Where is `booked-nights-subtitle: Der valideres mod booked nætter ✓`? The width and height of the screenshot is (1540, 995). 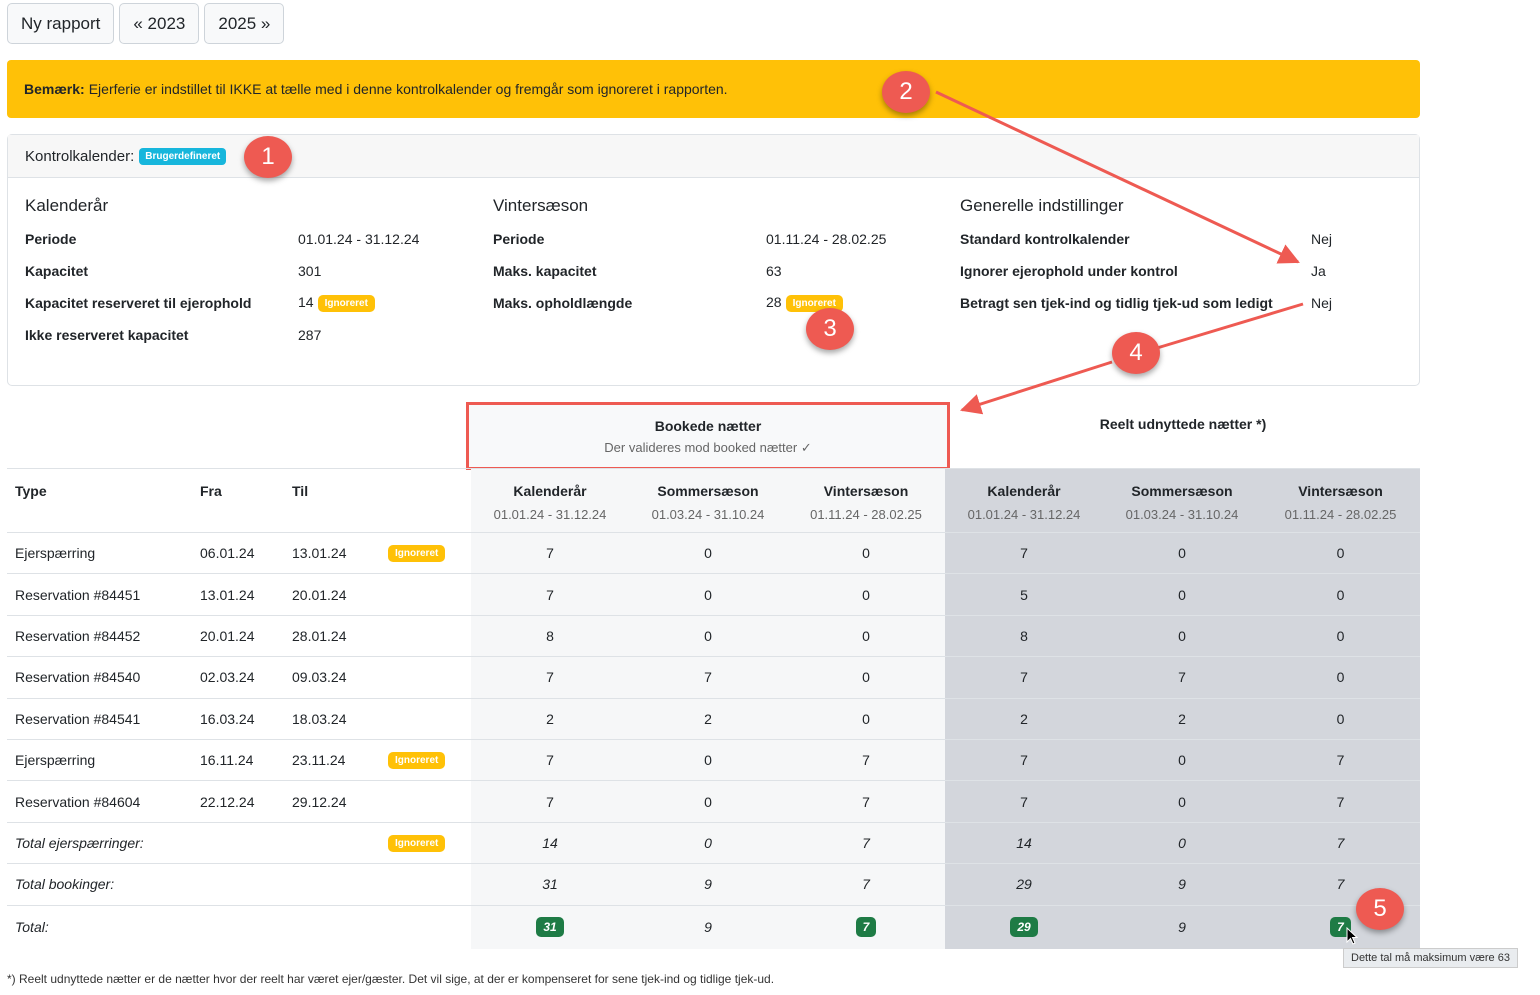
booked-nights-subtitle: Der valideres mod booked nætter ✓ is located at coordinates (708, 447).